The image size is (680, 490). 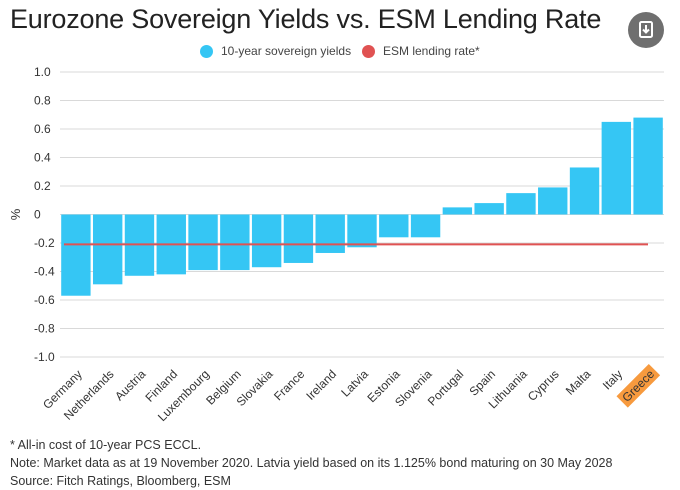 I want to click on y-tick-label: 0.8, so click(x=42, y=101).